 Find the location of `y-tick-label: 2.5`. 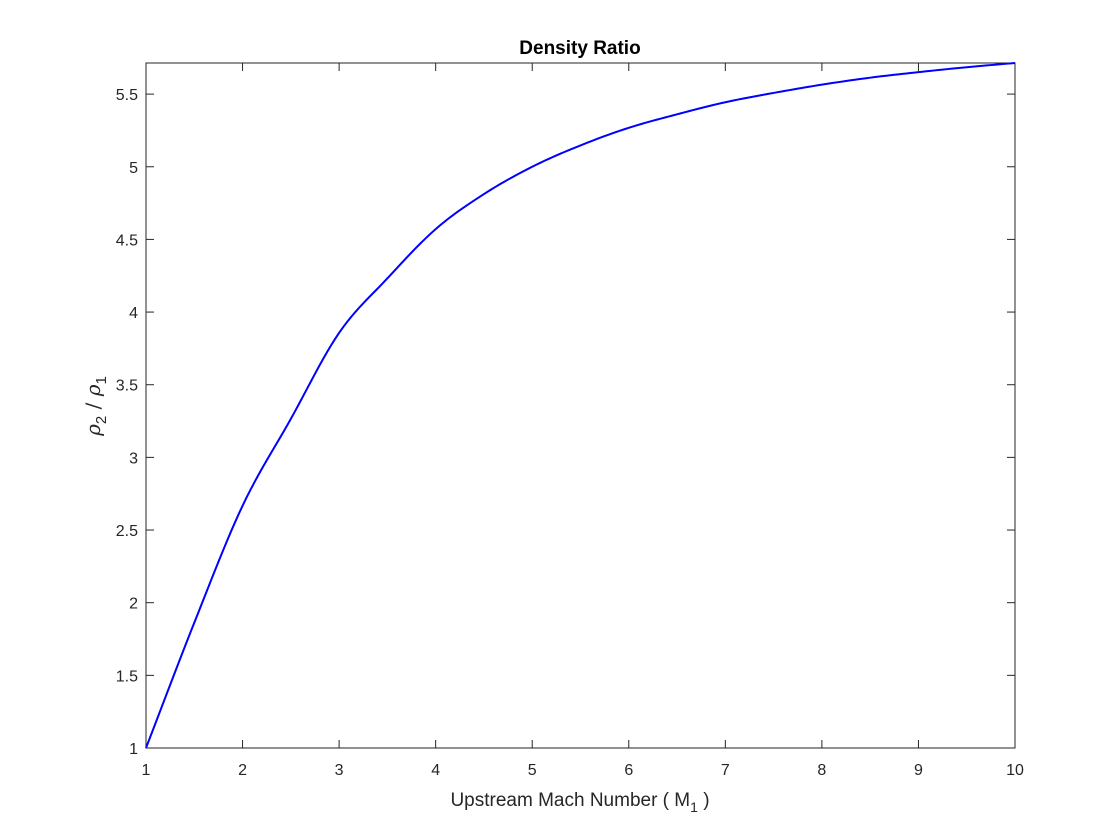

y-tick-label: 2.5 is located at coordinates (127, 531).